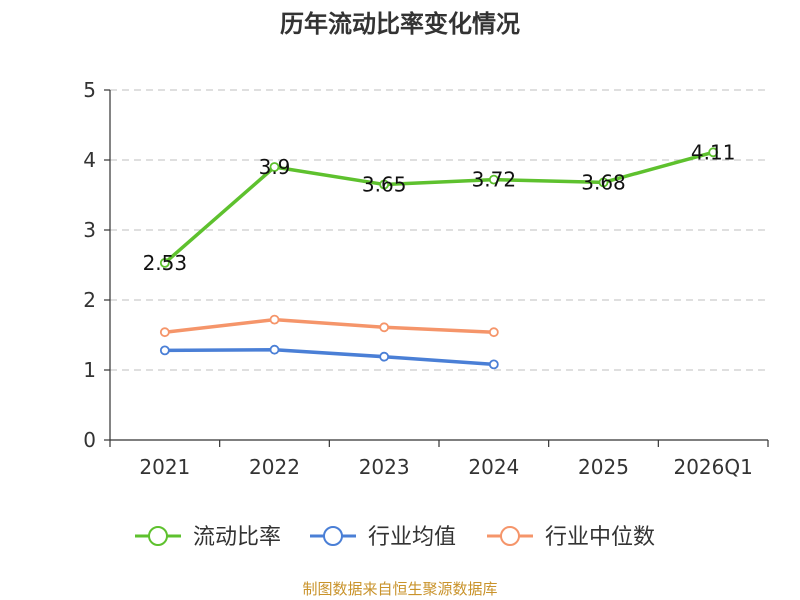  What do you see at coordinates (164, 467) in the screenshot?
I see `x-tick-label: 2021` at bounding box center [164, 467].